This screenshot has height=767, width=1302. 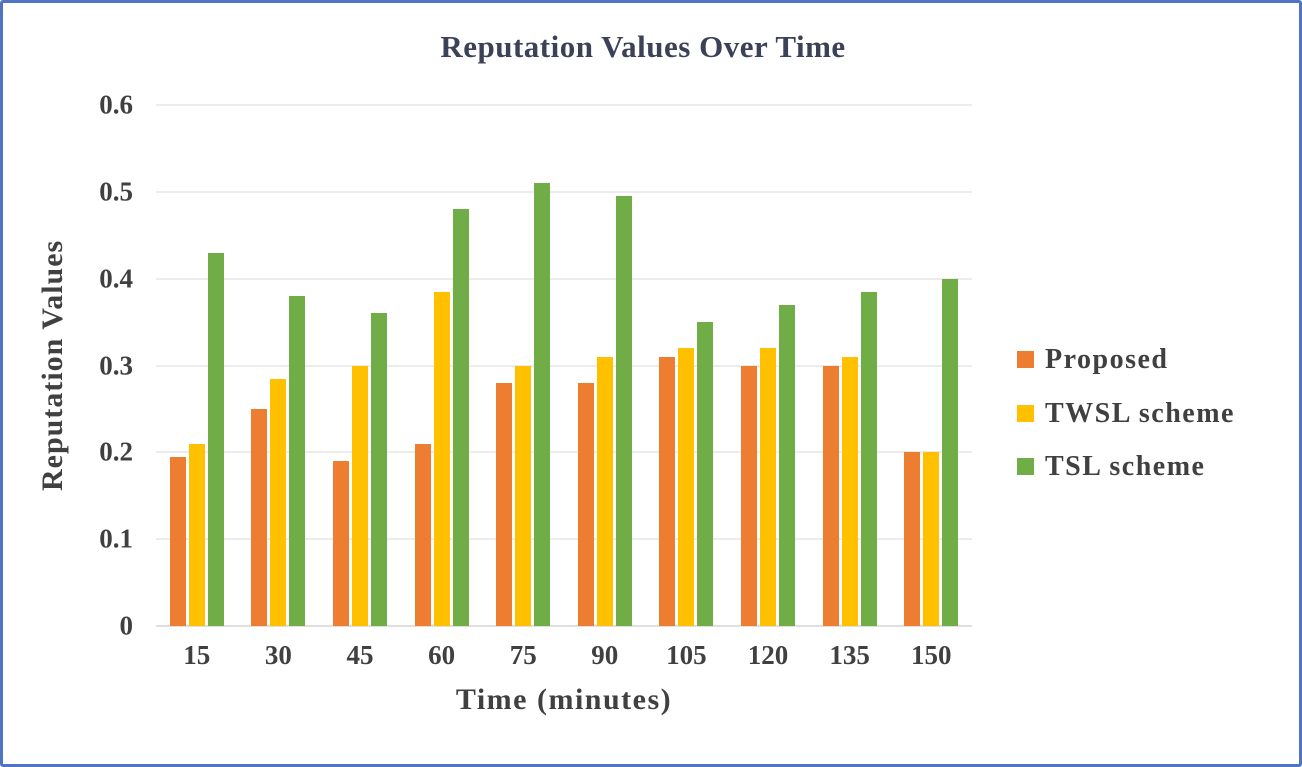 I want to click on legend-label-twsl-scheme: TWSL scheme, so click(x=1140, y=413).